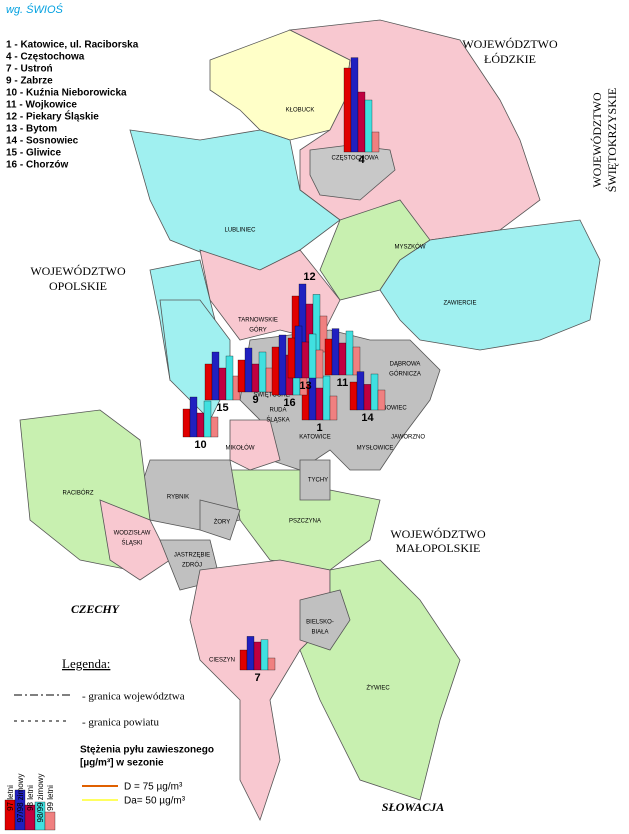  What do you see at coordinates (222, 661) in the screenshot?
I see `county-name: CIESZYN` at bounding box center [222, 661].